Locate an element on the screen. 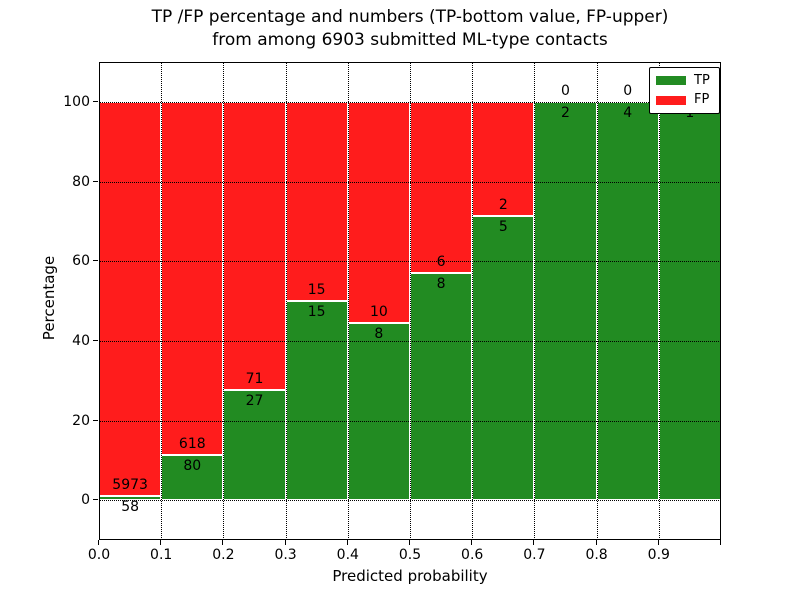 The width and height of the screenshot is (800, 600). x-tick-label: 0.4 is located at coordinates (347, 555).